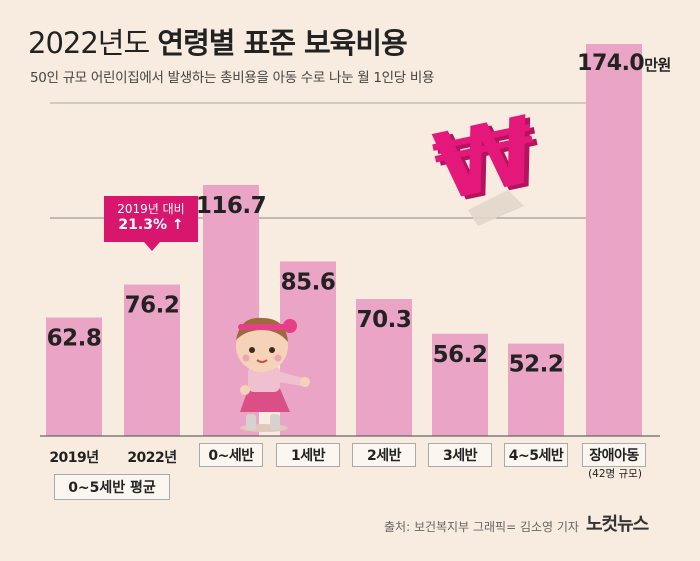 The height and width of the screenshot is (561, 700). I want to click on won-currency-icon: ₩ ₩, so click(488, 161).